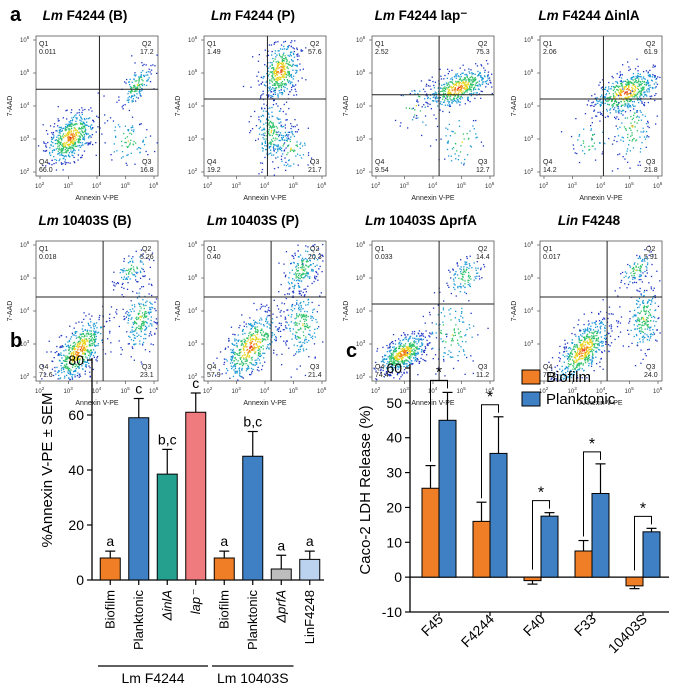 This screenshot has width=681, height=688. Describe the element at coordinates (217, 220) in the screenshot. I see `flow-plot-title-organism: Lm` at that location.